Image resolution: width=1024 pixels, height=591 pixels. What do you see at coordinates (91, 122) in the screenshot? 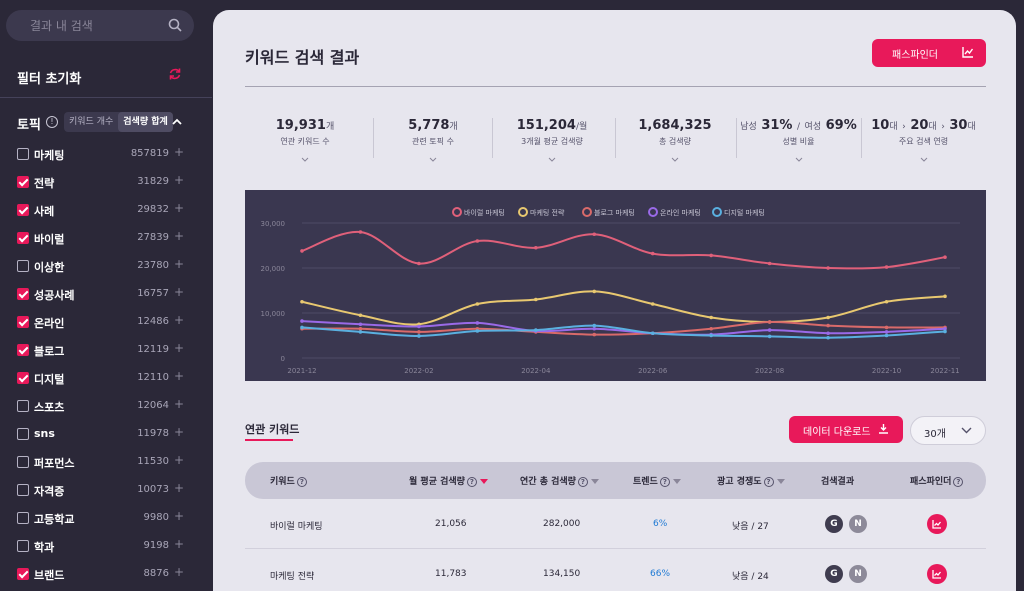
I see `segment-keyword-count: 키워드 개수` at bounding box center [91, 122].